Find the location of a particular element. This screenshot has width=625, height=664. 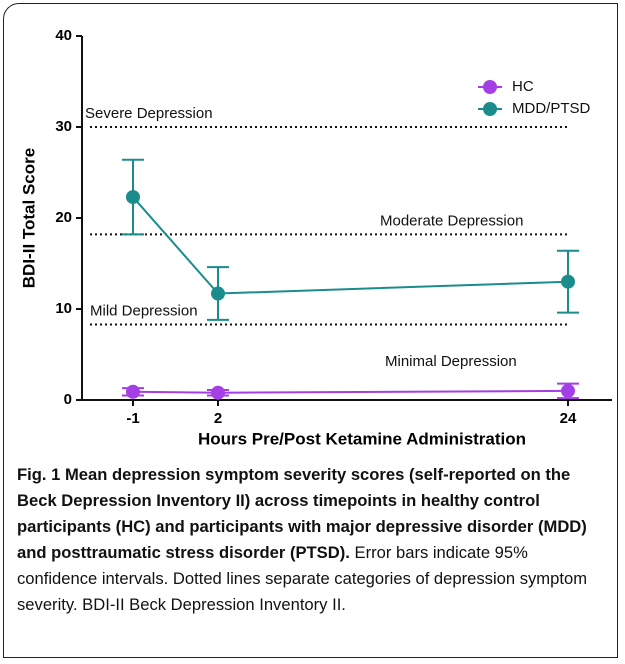

reference-label: Mild Depression is located at coordinates (144, 310).